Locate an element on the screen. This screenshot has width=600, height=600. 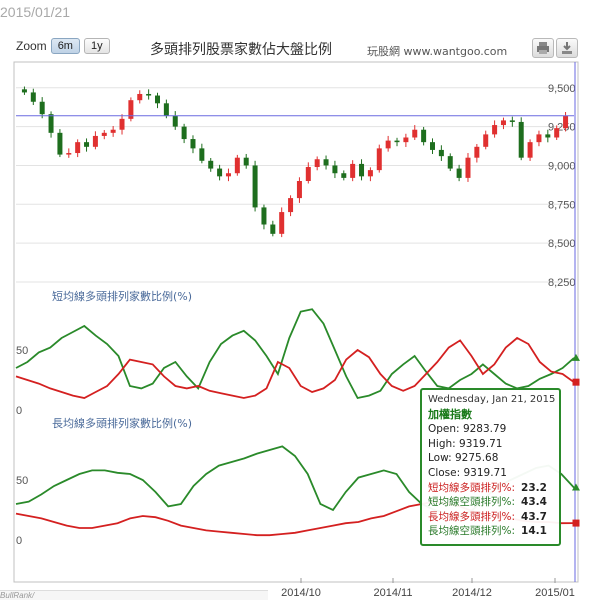
low-value: 9275.68 is located at coordinates (476, 458).